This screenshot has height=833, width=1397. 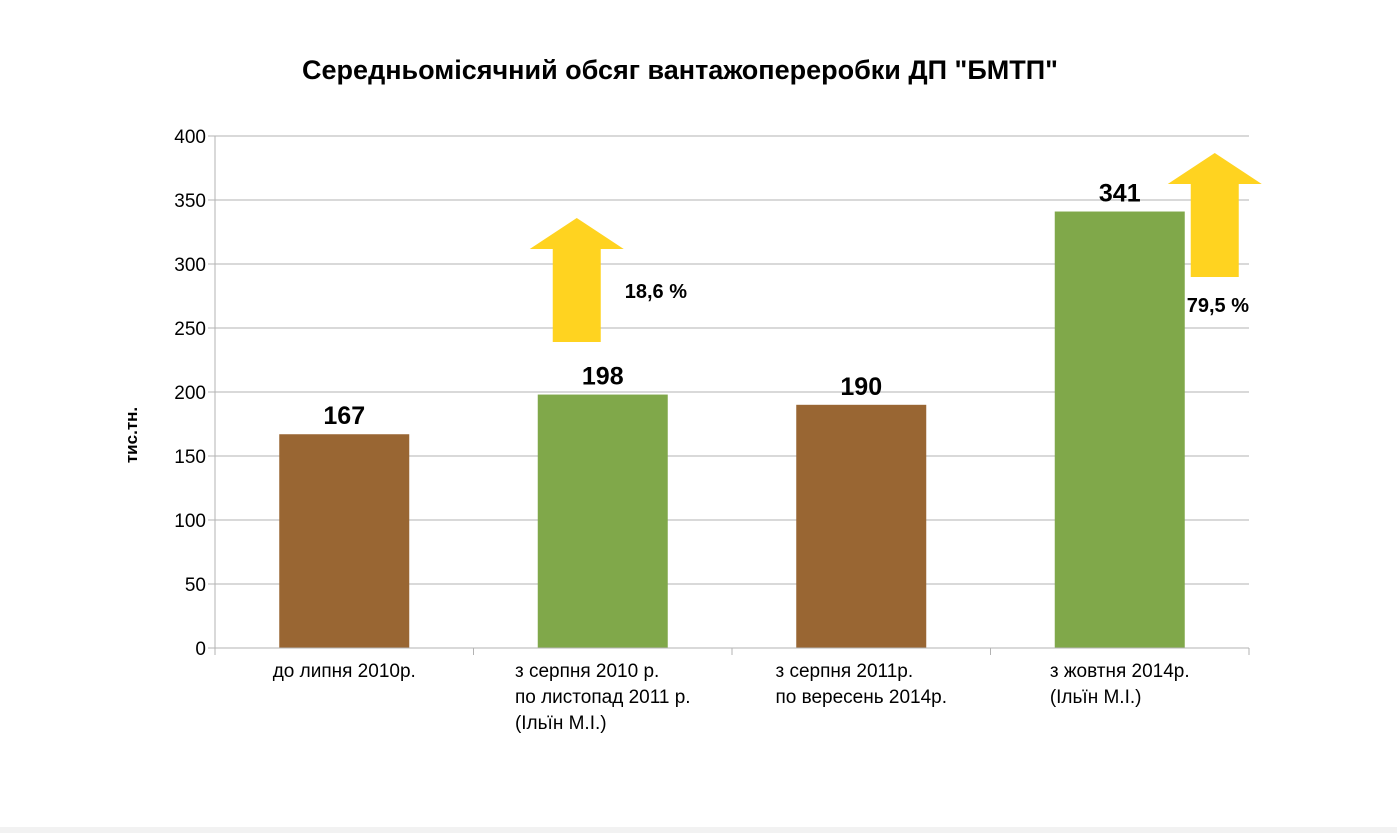 I want to click on y-tick-label: 250, so click(x=190, y=329).